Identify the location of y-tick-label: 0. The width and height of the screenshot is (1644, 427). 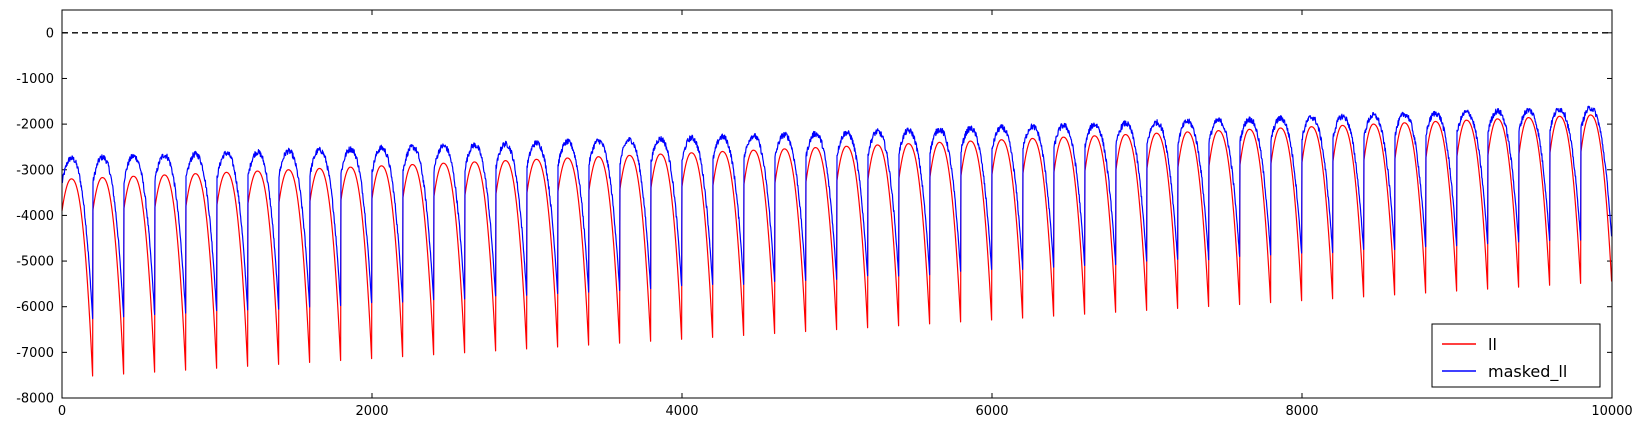
(50, 33).